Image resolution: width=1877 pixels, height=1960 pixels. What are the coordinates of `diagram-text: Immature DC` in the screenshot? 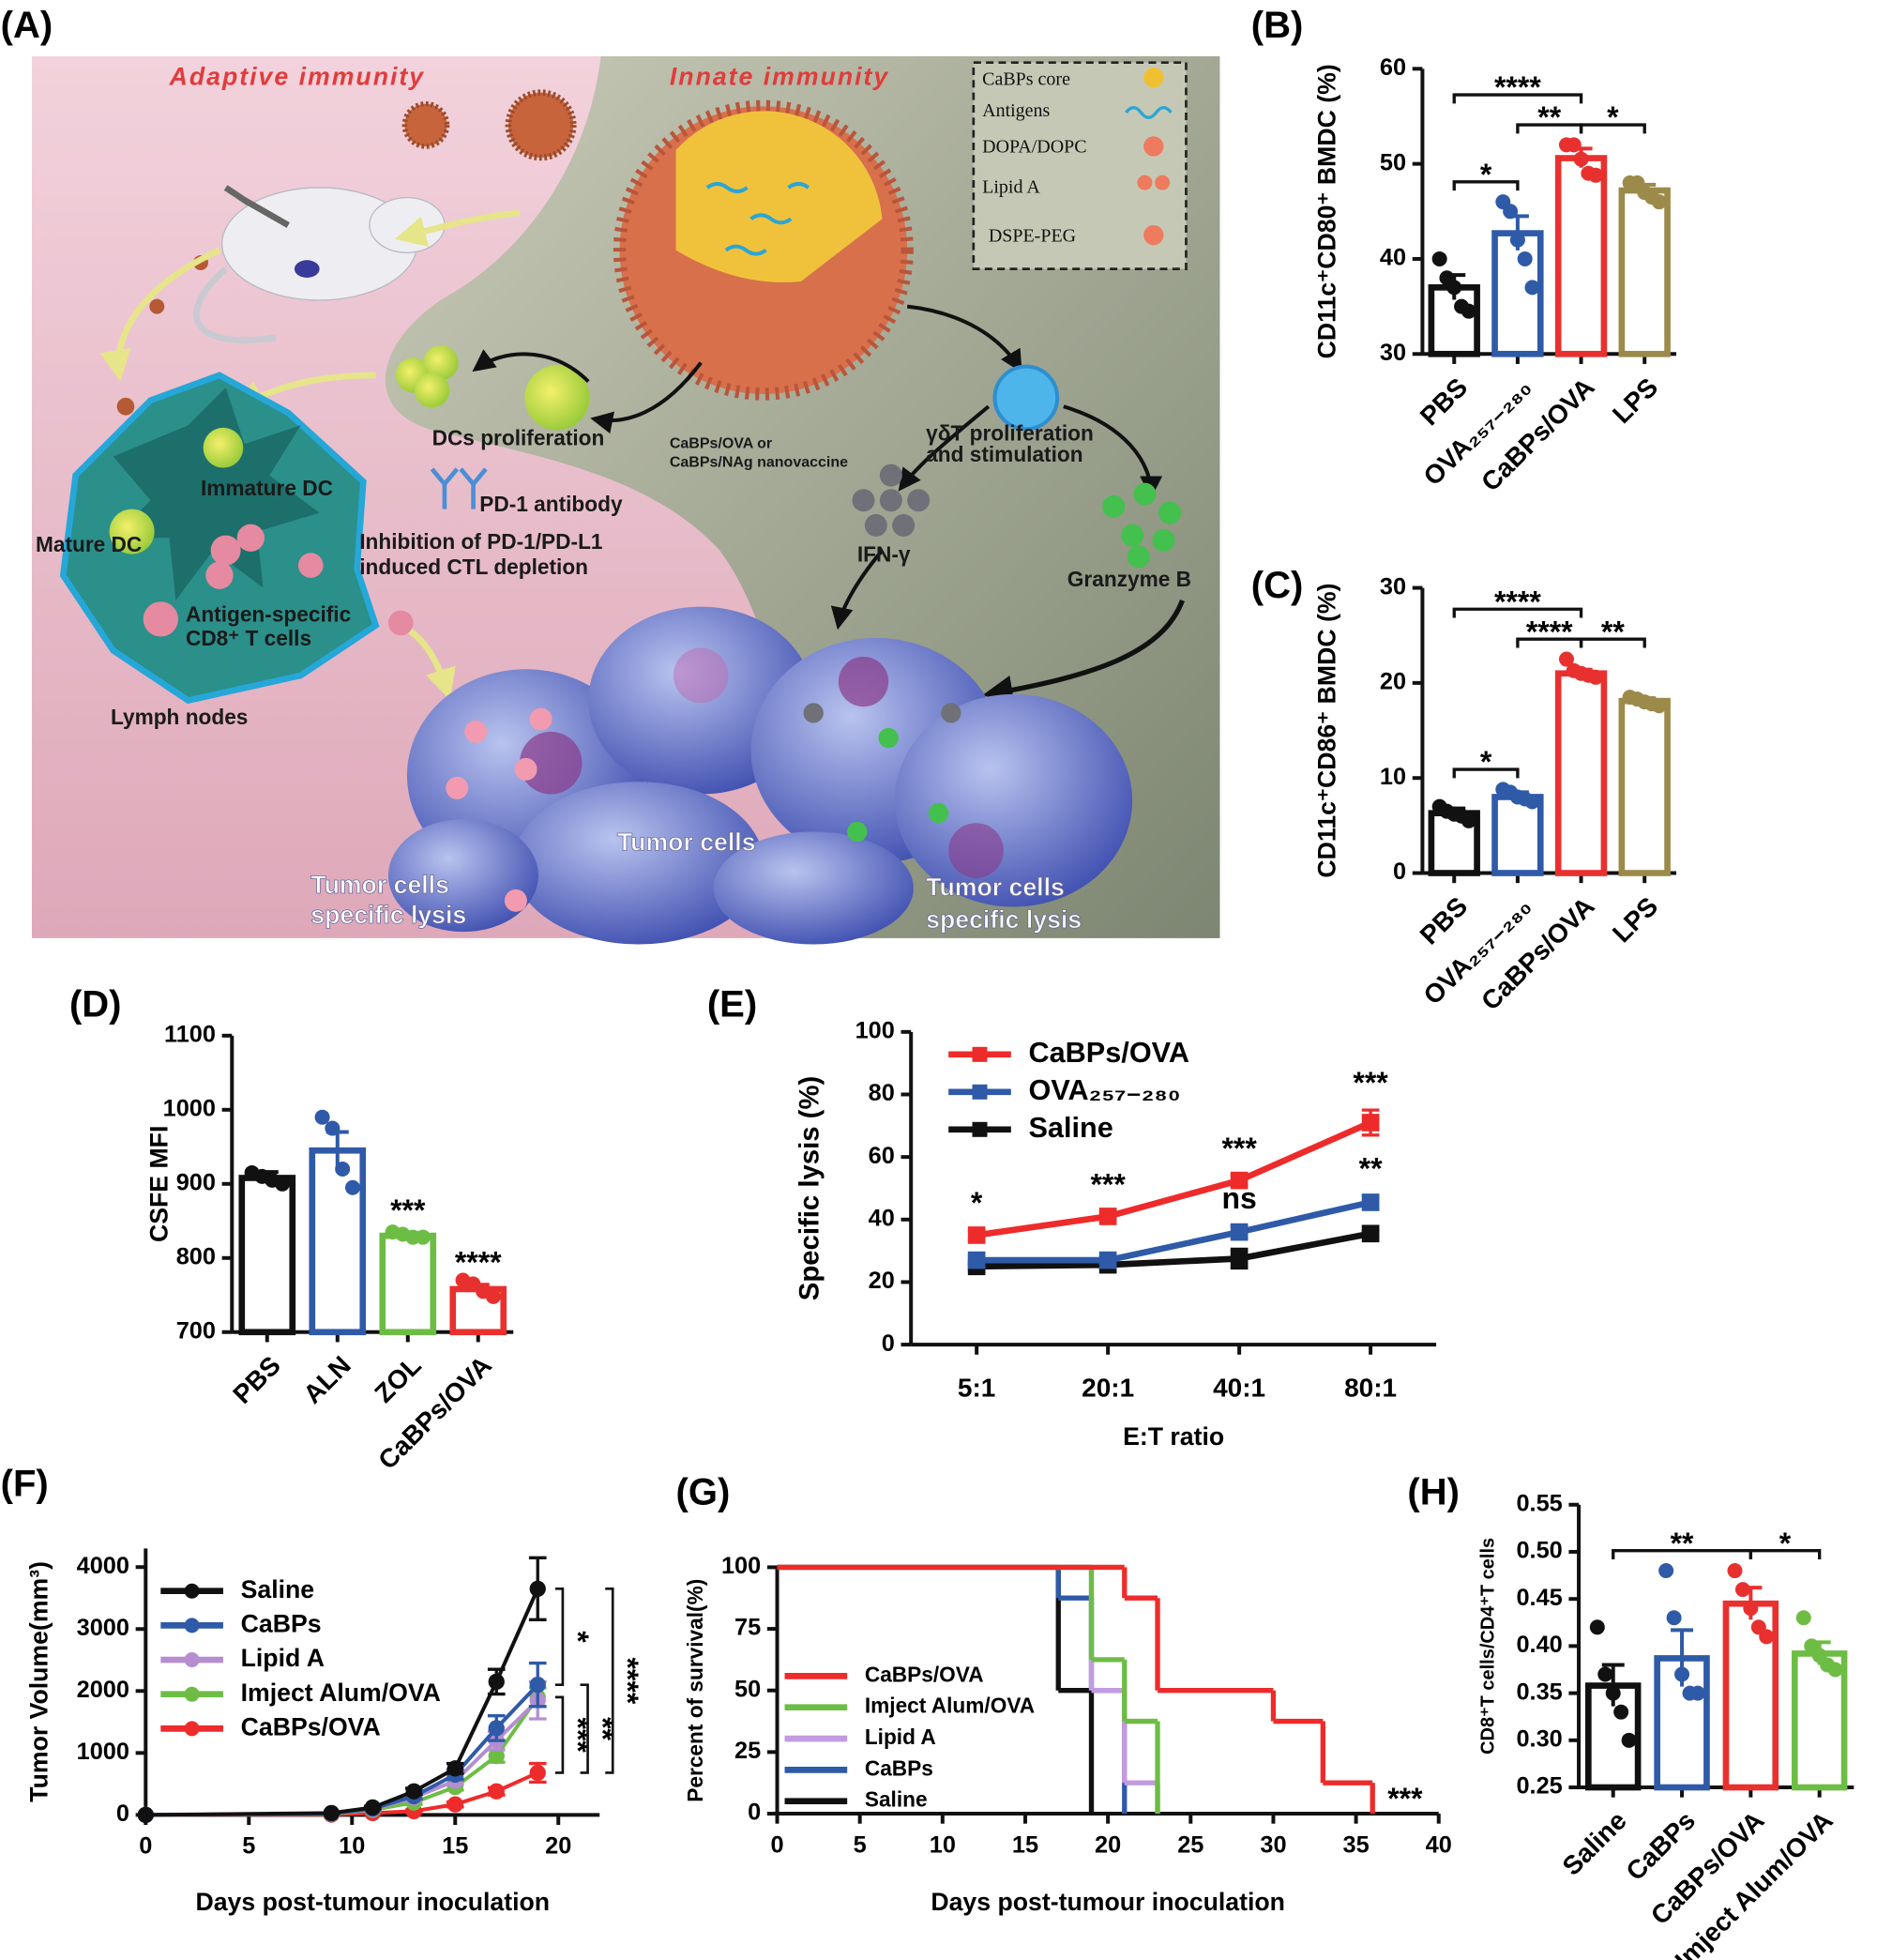 It's located at (267, 488).